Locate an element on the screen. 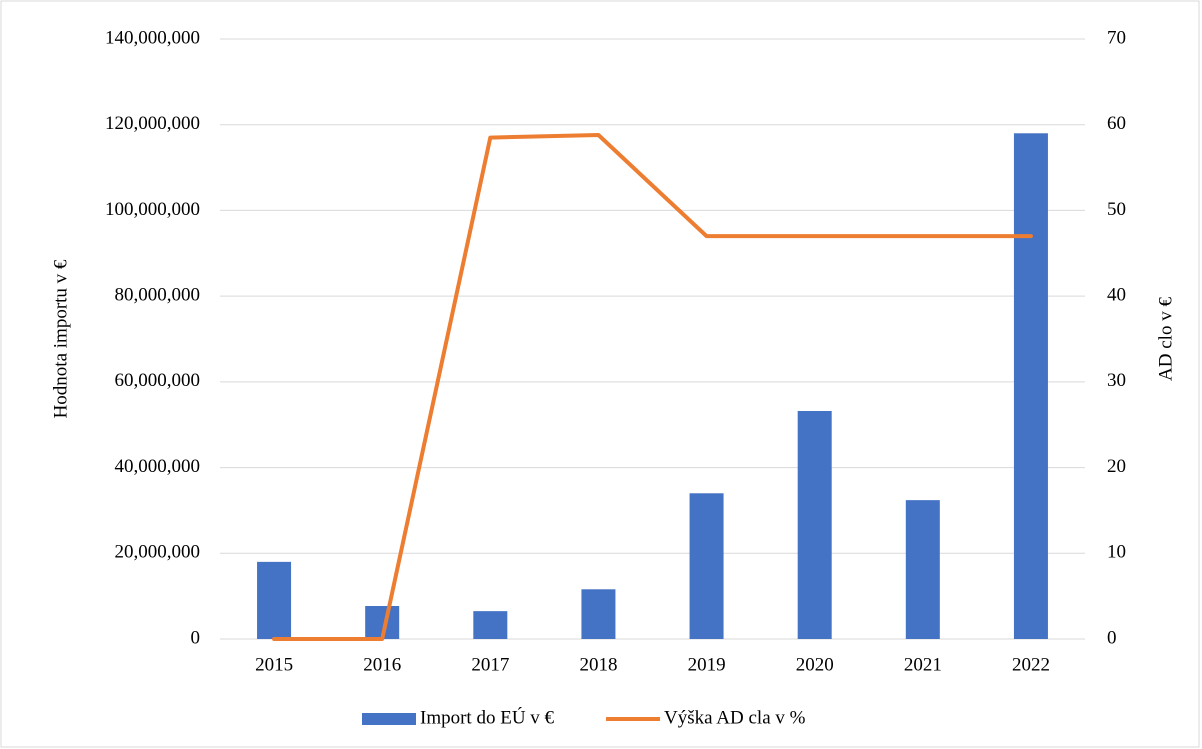  x-tick-label: 2015 is located at coordinates (274, 664).